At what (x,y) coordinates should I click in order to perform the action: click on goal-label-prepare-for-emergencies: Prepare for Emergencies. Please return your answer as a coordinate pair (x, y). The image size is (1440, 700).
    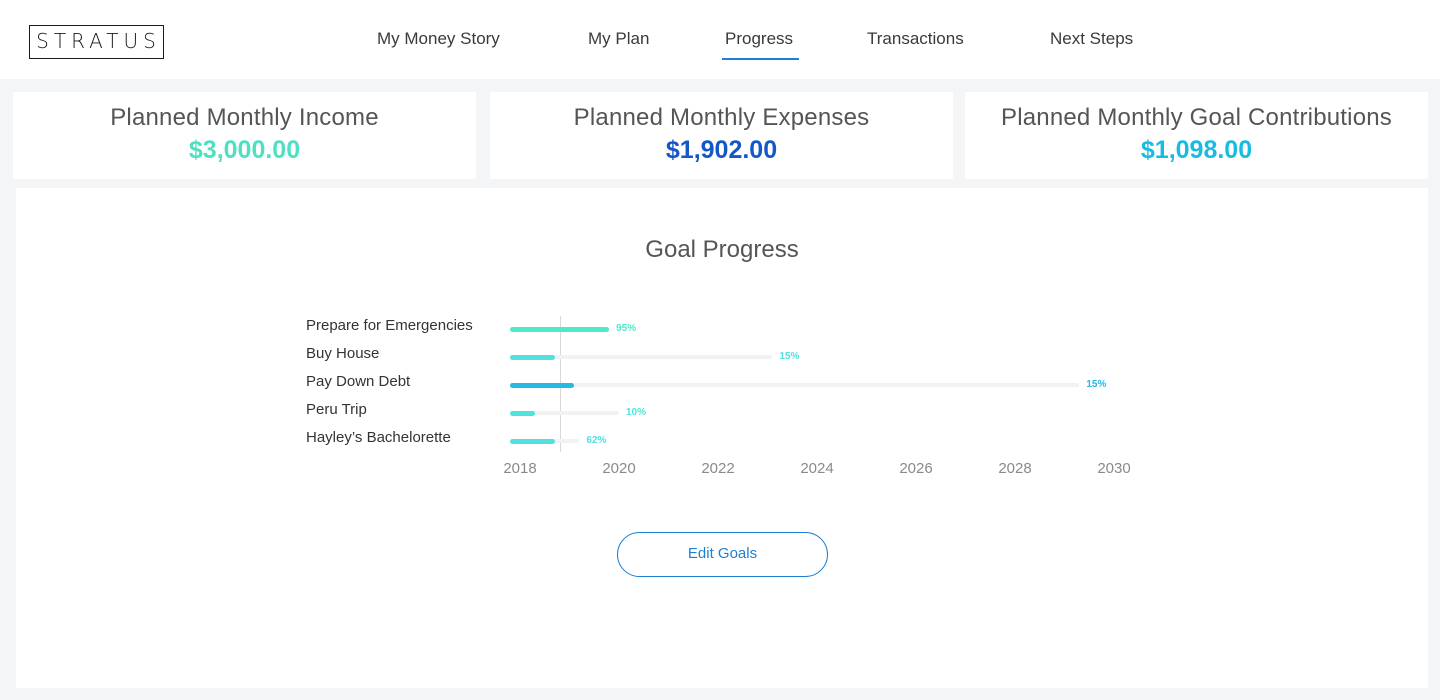
    Looking at the image, I should click on (389, 325).